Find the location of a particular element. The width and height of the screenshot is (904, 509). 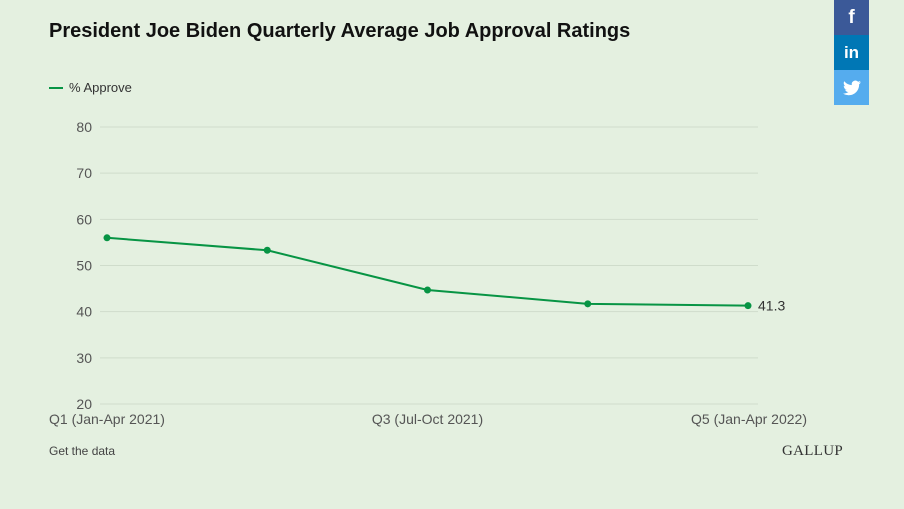

linkedin-icon: in is located at coordinates (851, 52).